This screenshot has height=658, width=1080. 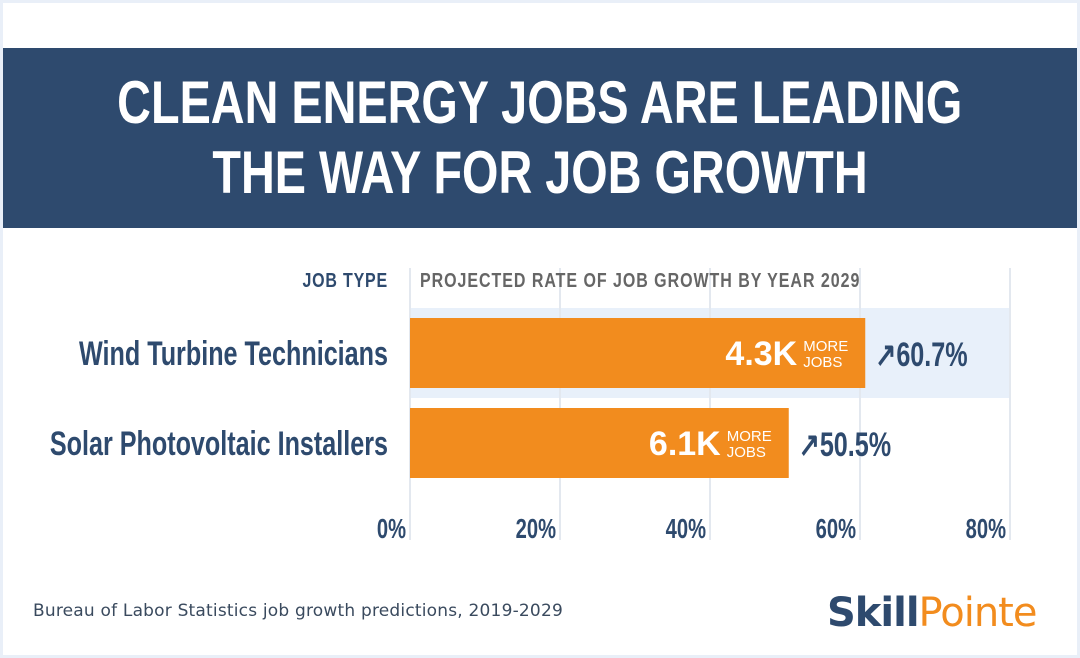 I want to click on x-tick-label: 20%, so click(x=536, y=529).